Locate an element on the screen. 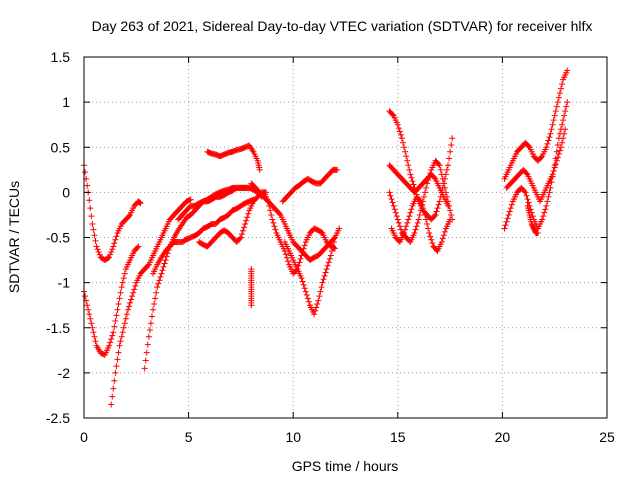 This screenshot has width=640, height=480. y-tick-label: 0.5 is located at coordinates (61, 147).